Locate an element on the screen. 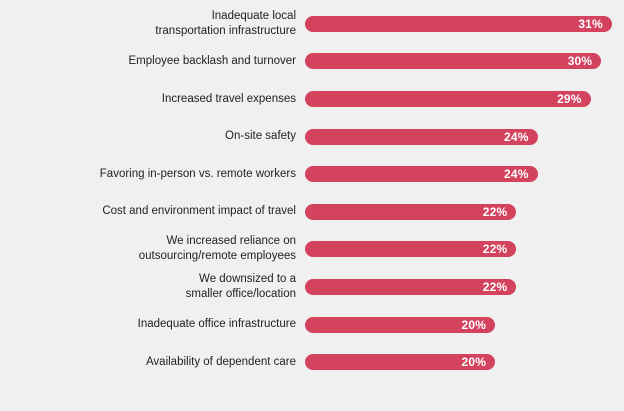 The width and height of the screenshot is (624, 411). bar: 29% is located at coordinates (448, 98).